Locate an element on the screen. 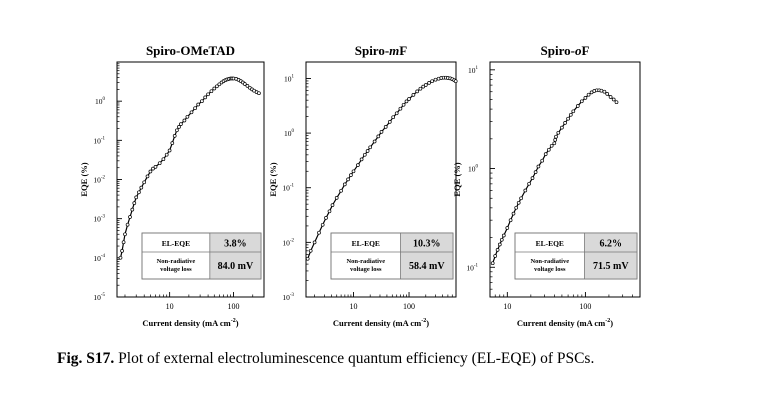 The width and height of the screenshot is (768, 412). chart-title-part: m is located at coordinates (394, 50).